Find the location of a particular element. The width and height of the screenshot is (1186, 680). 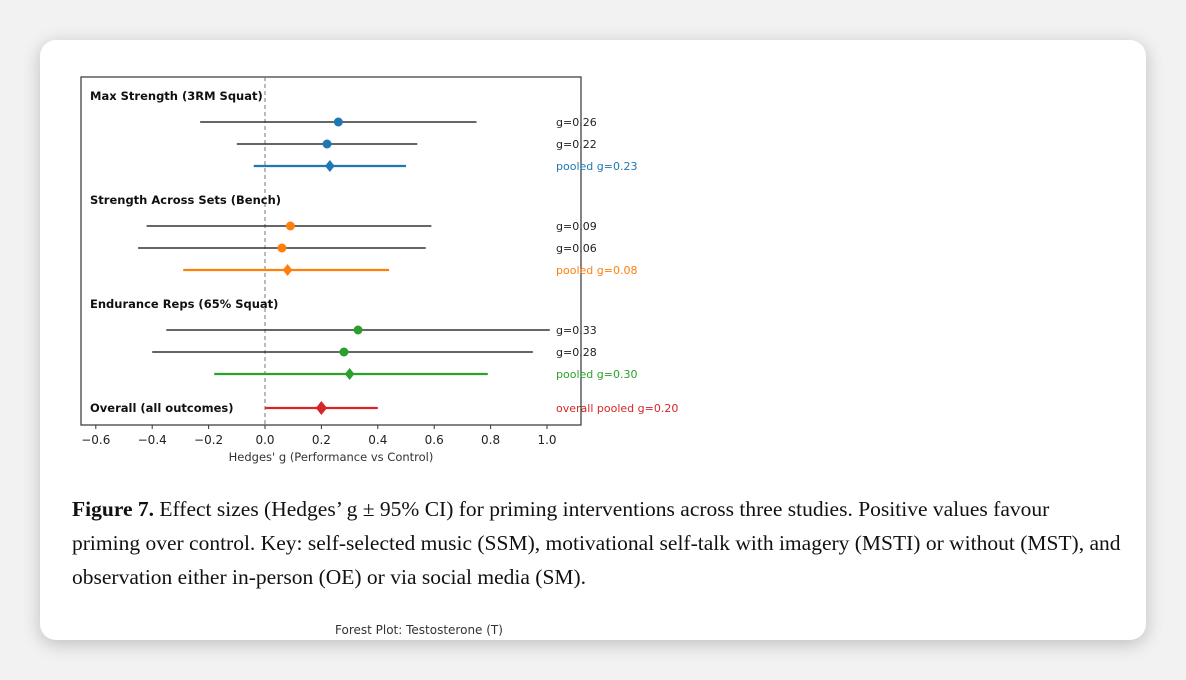

effect-label: pooled g=0.08 is located at coordinates (596, 270).